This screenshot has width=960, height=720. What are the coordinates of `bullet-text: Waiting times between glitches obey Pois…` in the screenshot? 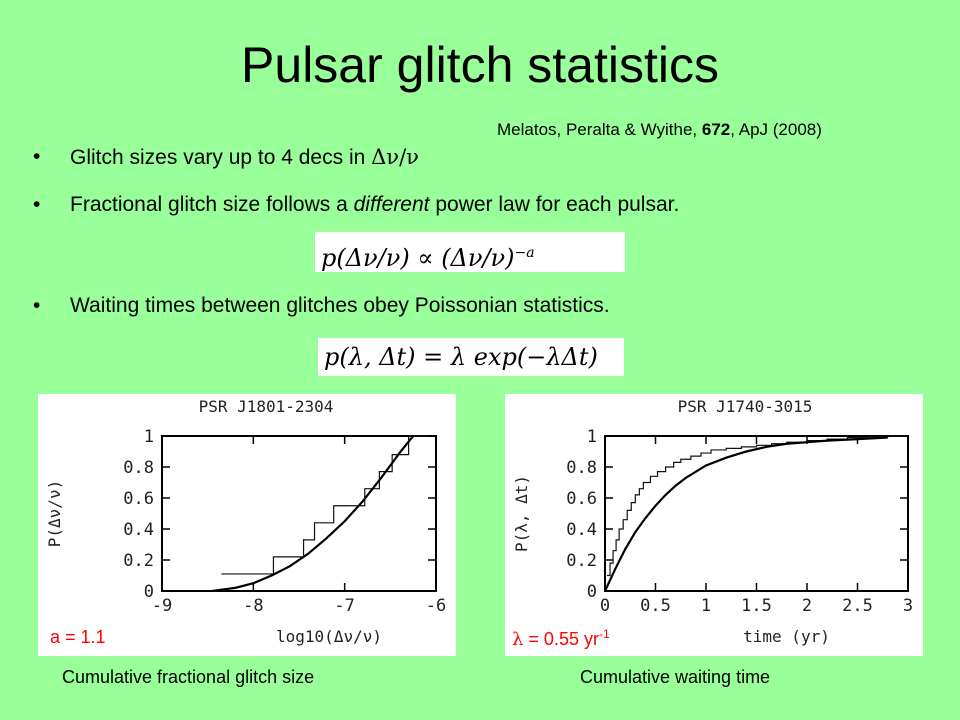 It's located at (340, 305).